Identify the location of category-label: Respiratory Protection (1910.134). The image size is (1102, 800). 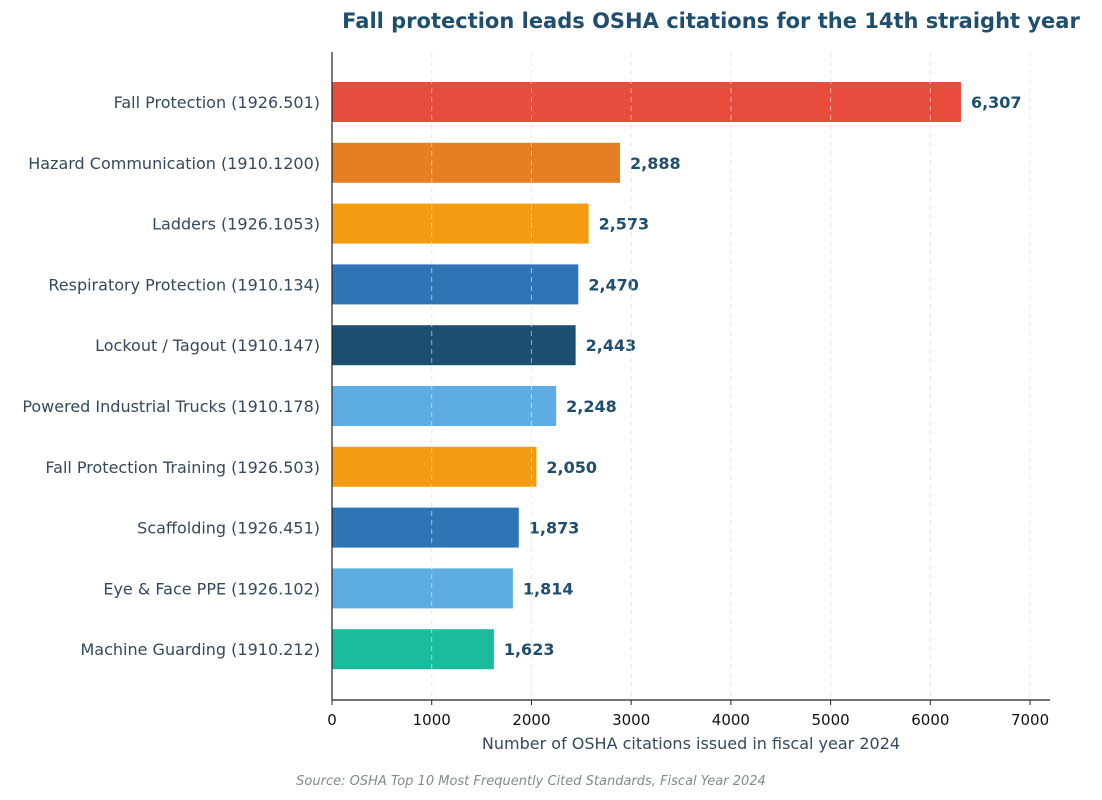
(184, 284).